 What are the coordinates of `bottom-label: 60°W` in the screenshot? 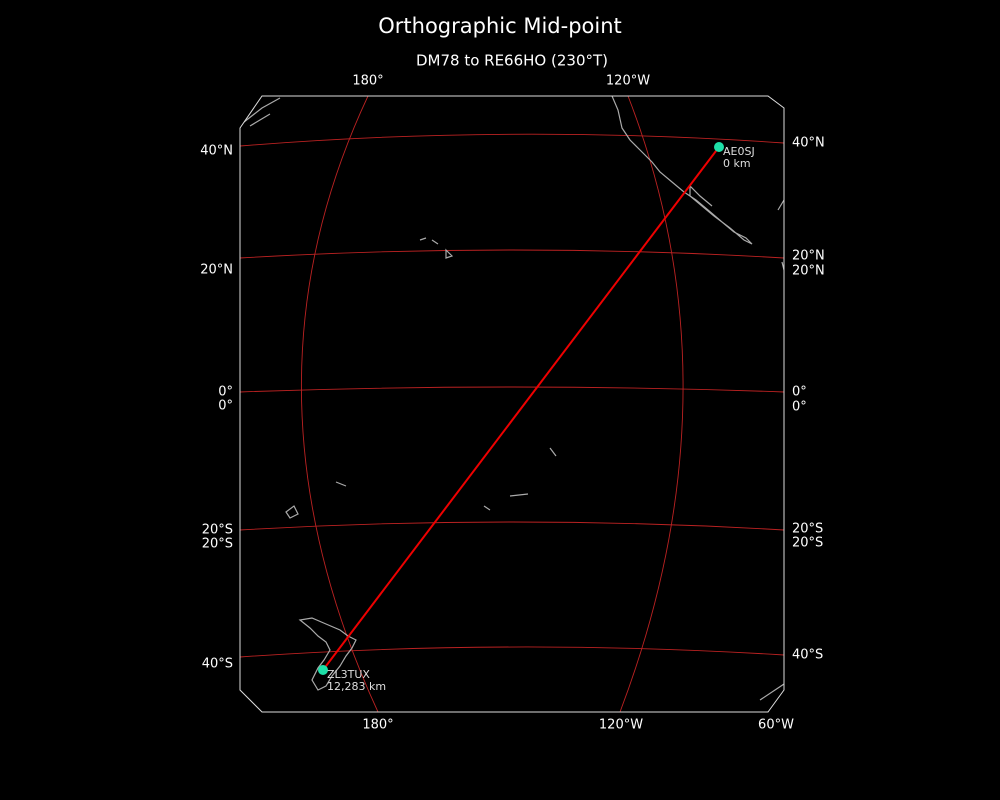 It's located at (776, 725).